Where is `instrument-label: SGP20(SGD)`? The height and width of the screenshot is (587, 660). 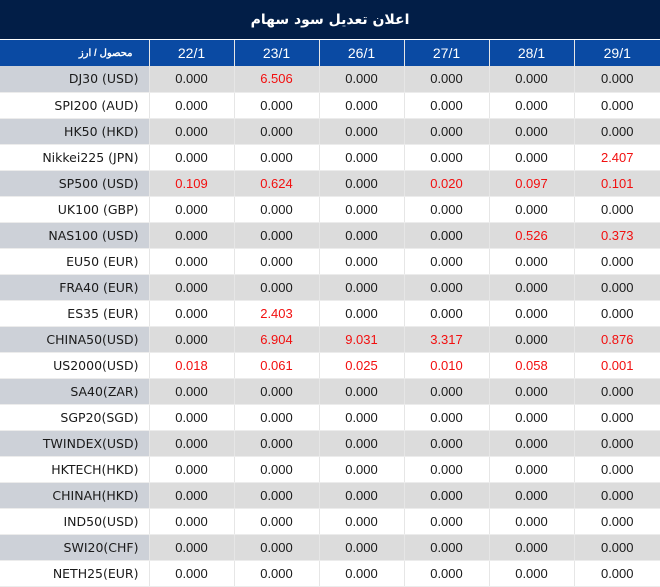
instrument-label: SGP20(SGD) is located at coordinates (75, 417).